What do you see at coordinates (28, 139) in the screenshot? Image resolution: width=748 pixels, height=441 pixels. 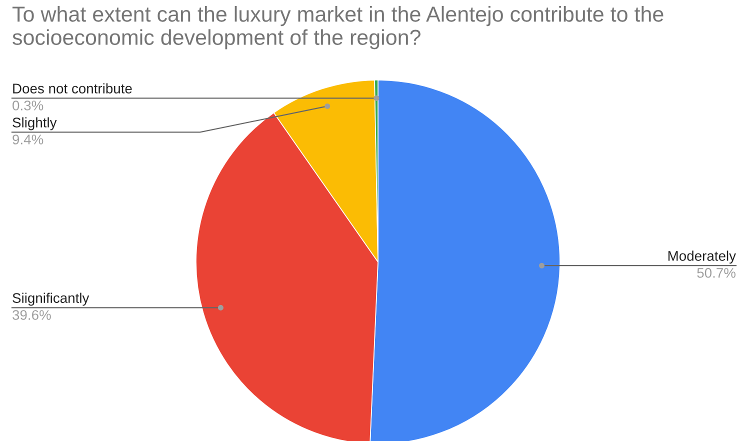 I see `data-label: 9.4%` at bounding box center [28, 139].